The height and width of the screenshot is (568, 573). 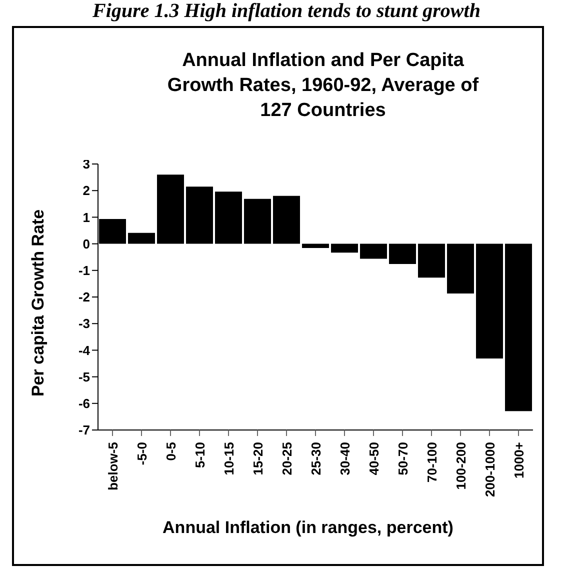 I want to click on x-axis-title: Annual Inflation (in ranges, percent), so click(x=308, y=528).